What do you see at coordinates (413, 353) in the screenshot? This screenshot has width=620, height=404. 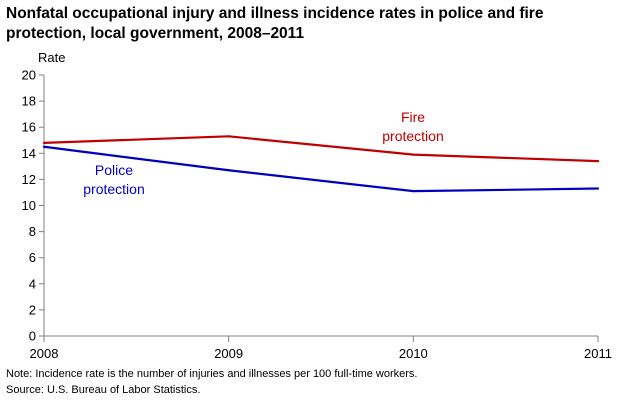 I see `x-tick-label: 2010` at bounding box center [413, 353].